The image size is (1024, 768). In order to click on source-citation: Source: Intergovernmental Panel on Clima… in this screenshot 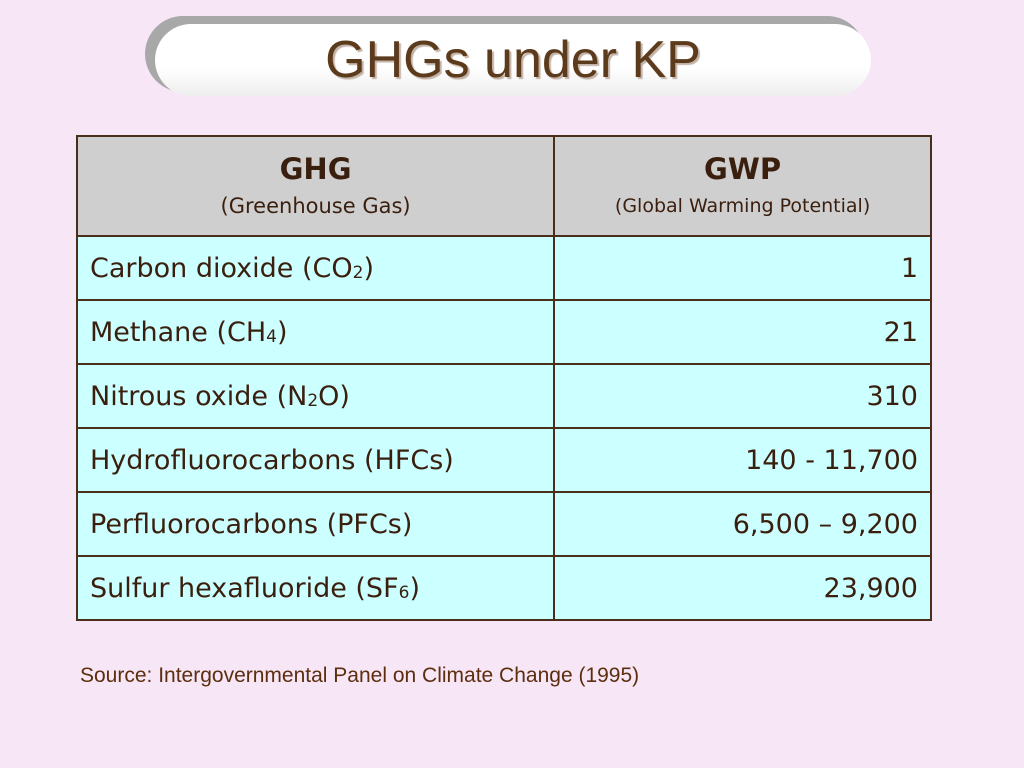, I will do `click(360, 675)`.